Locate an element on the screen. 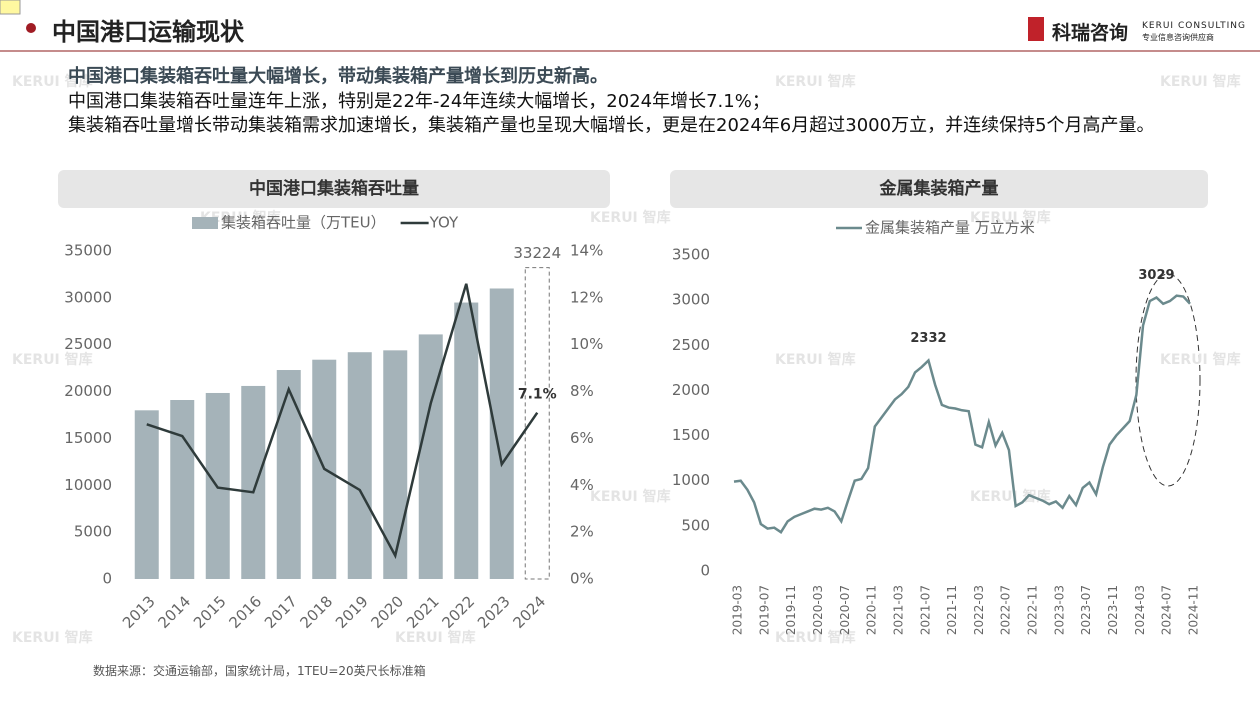  x-tick-label: 2019-07 is located at coordinates (764, 610).